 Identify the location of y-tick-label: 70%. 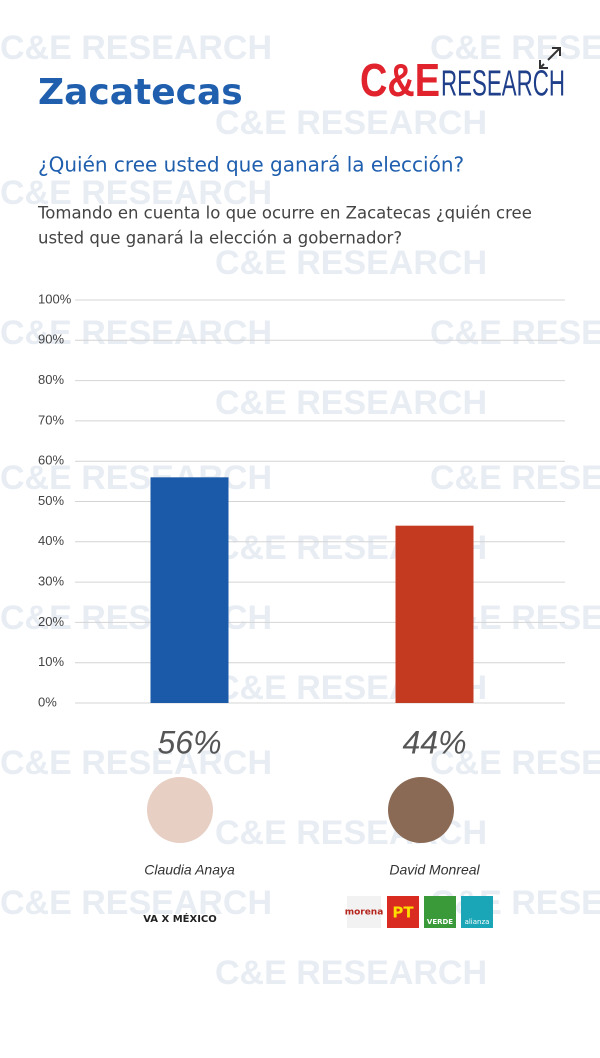
(51, 419).